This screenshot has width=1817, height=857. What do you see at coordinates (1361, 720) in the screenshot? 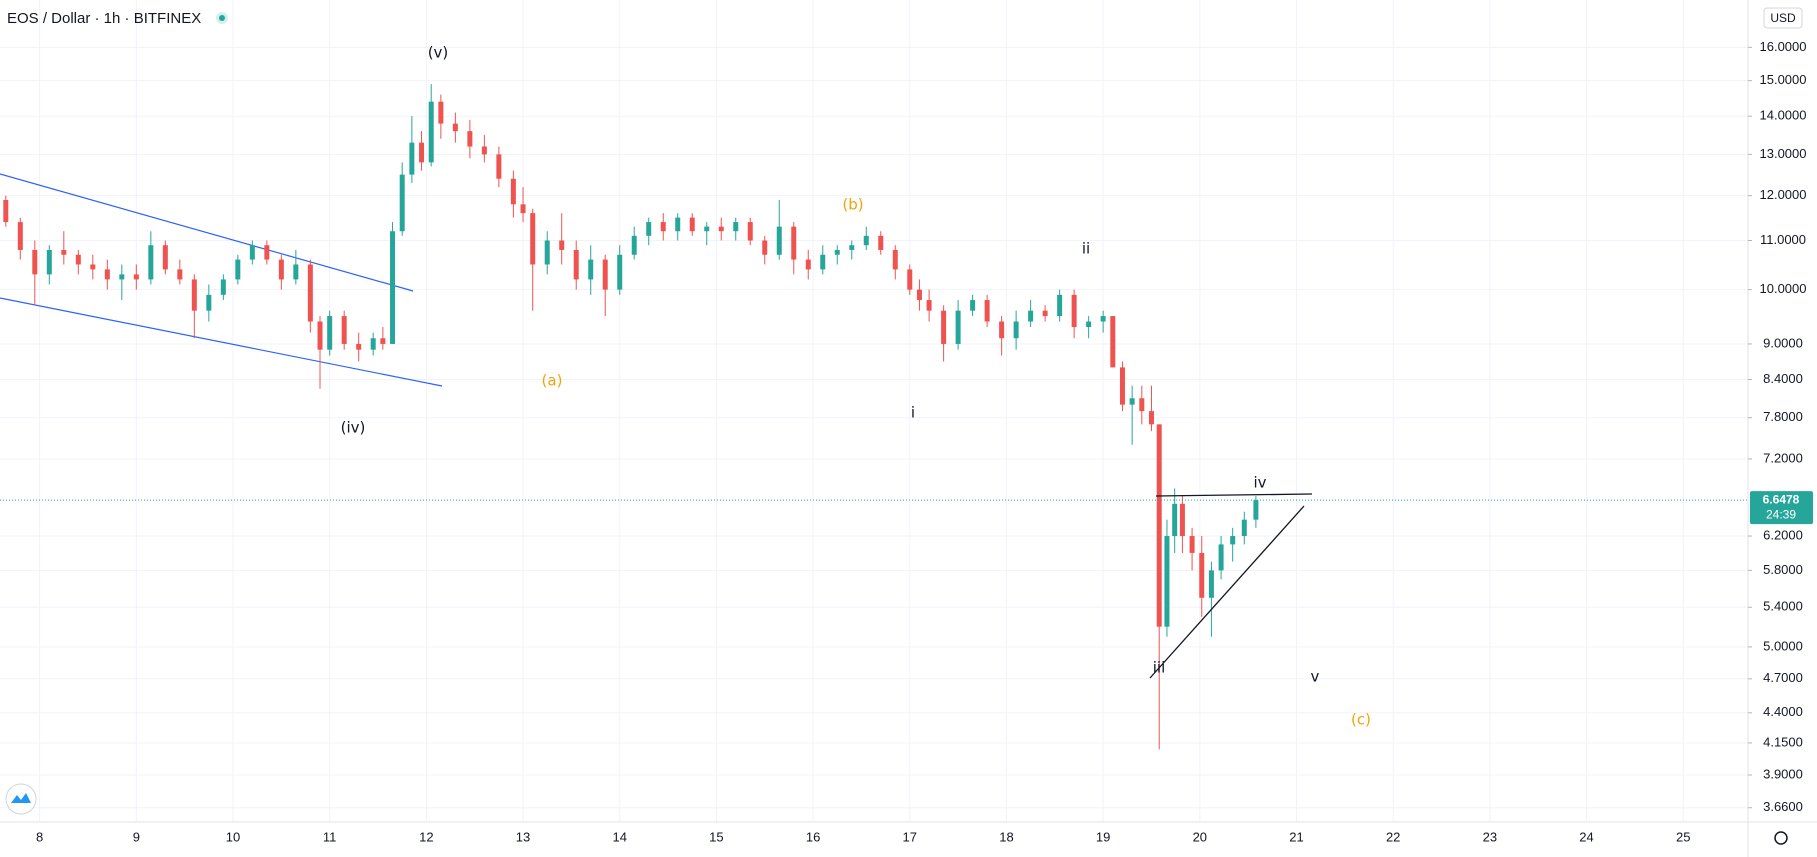
I see `wave-label: (c)` at bounding box center [1361, 720].